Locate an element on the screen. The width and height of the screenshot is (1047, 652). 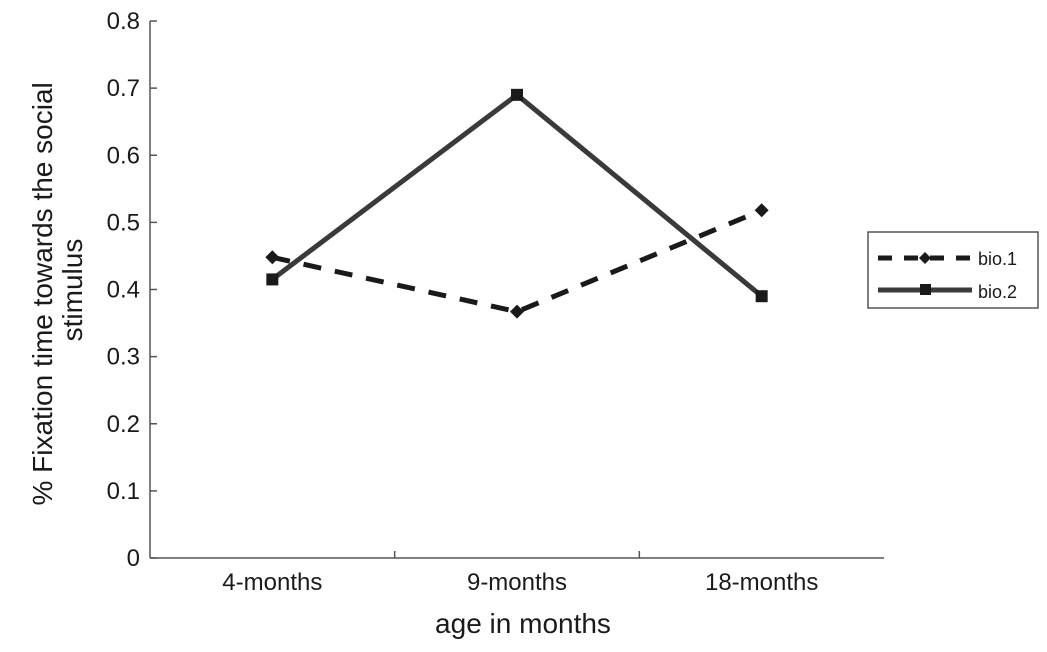
legend-box is located at coordinates (953, 270).